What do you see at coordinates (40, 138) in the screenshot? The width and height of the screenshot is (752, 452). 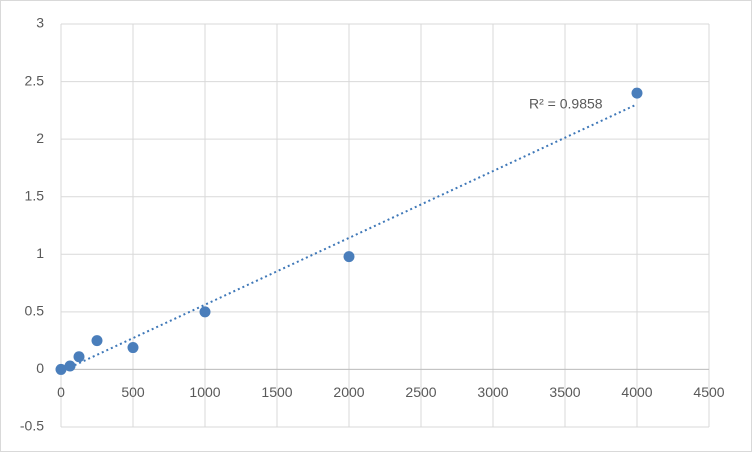 I see `y-tick-label: 2` at bounding box center [40, 138].